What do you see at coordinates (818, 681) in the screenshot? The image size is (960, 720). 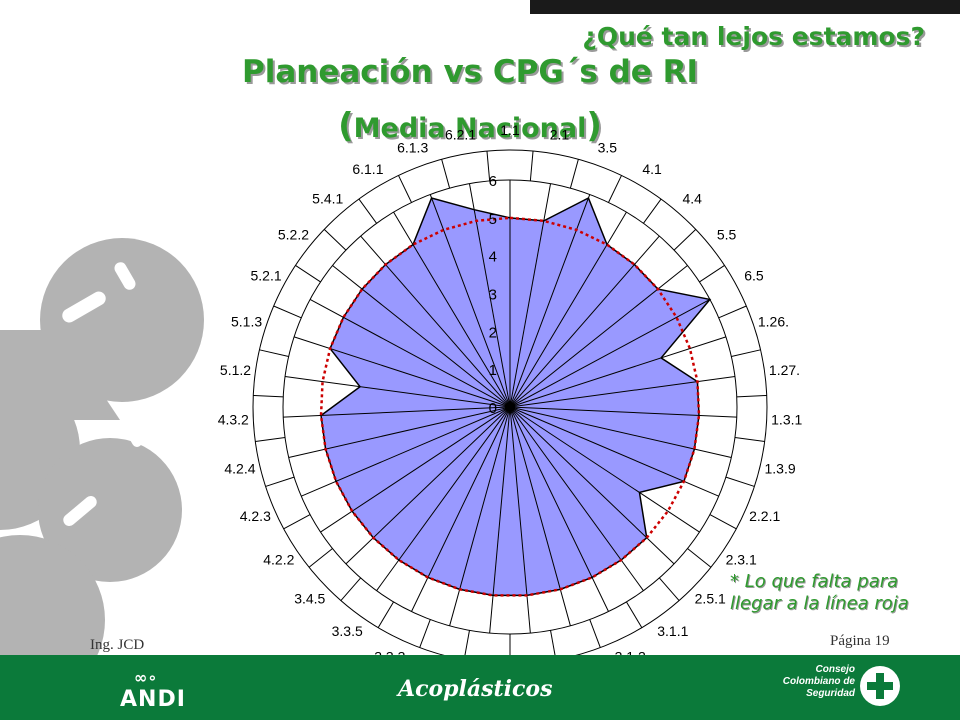 I see `ccs-line-2: Colombiano de` at bounding box center [818, 681].